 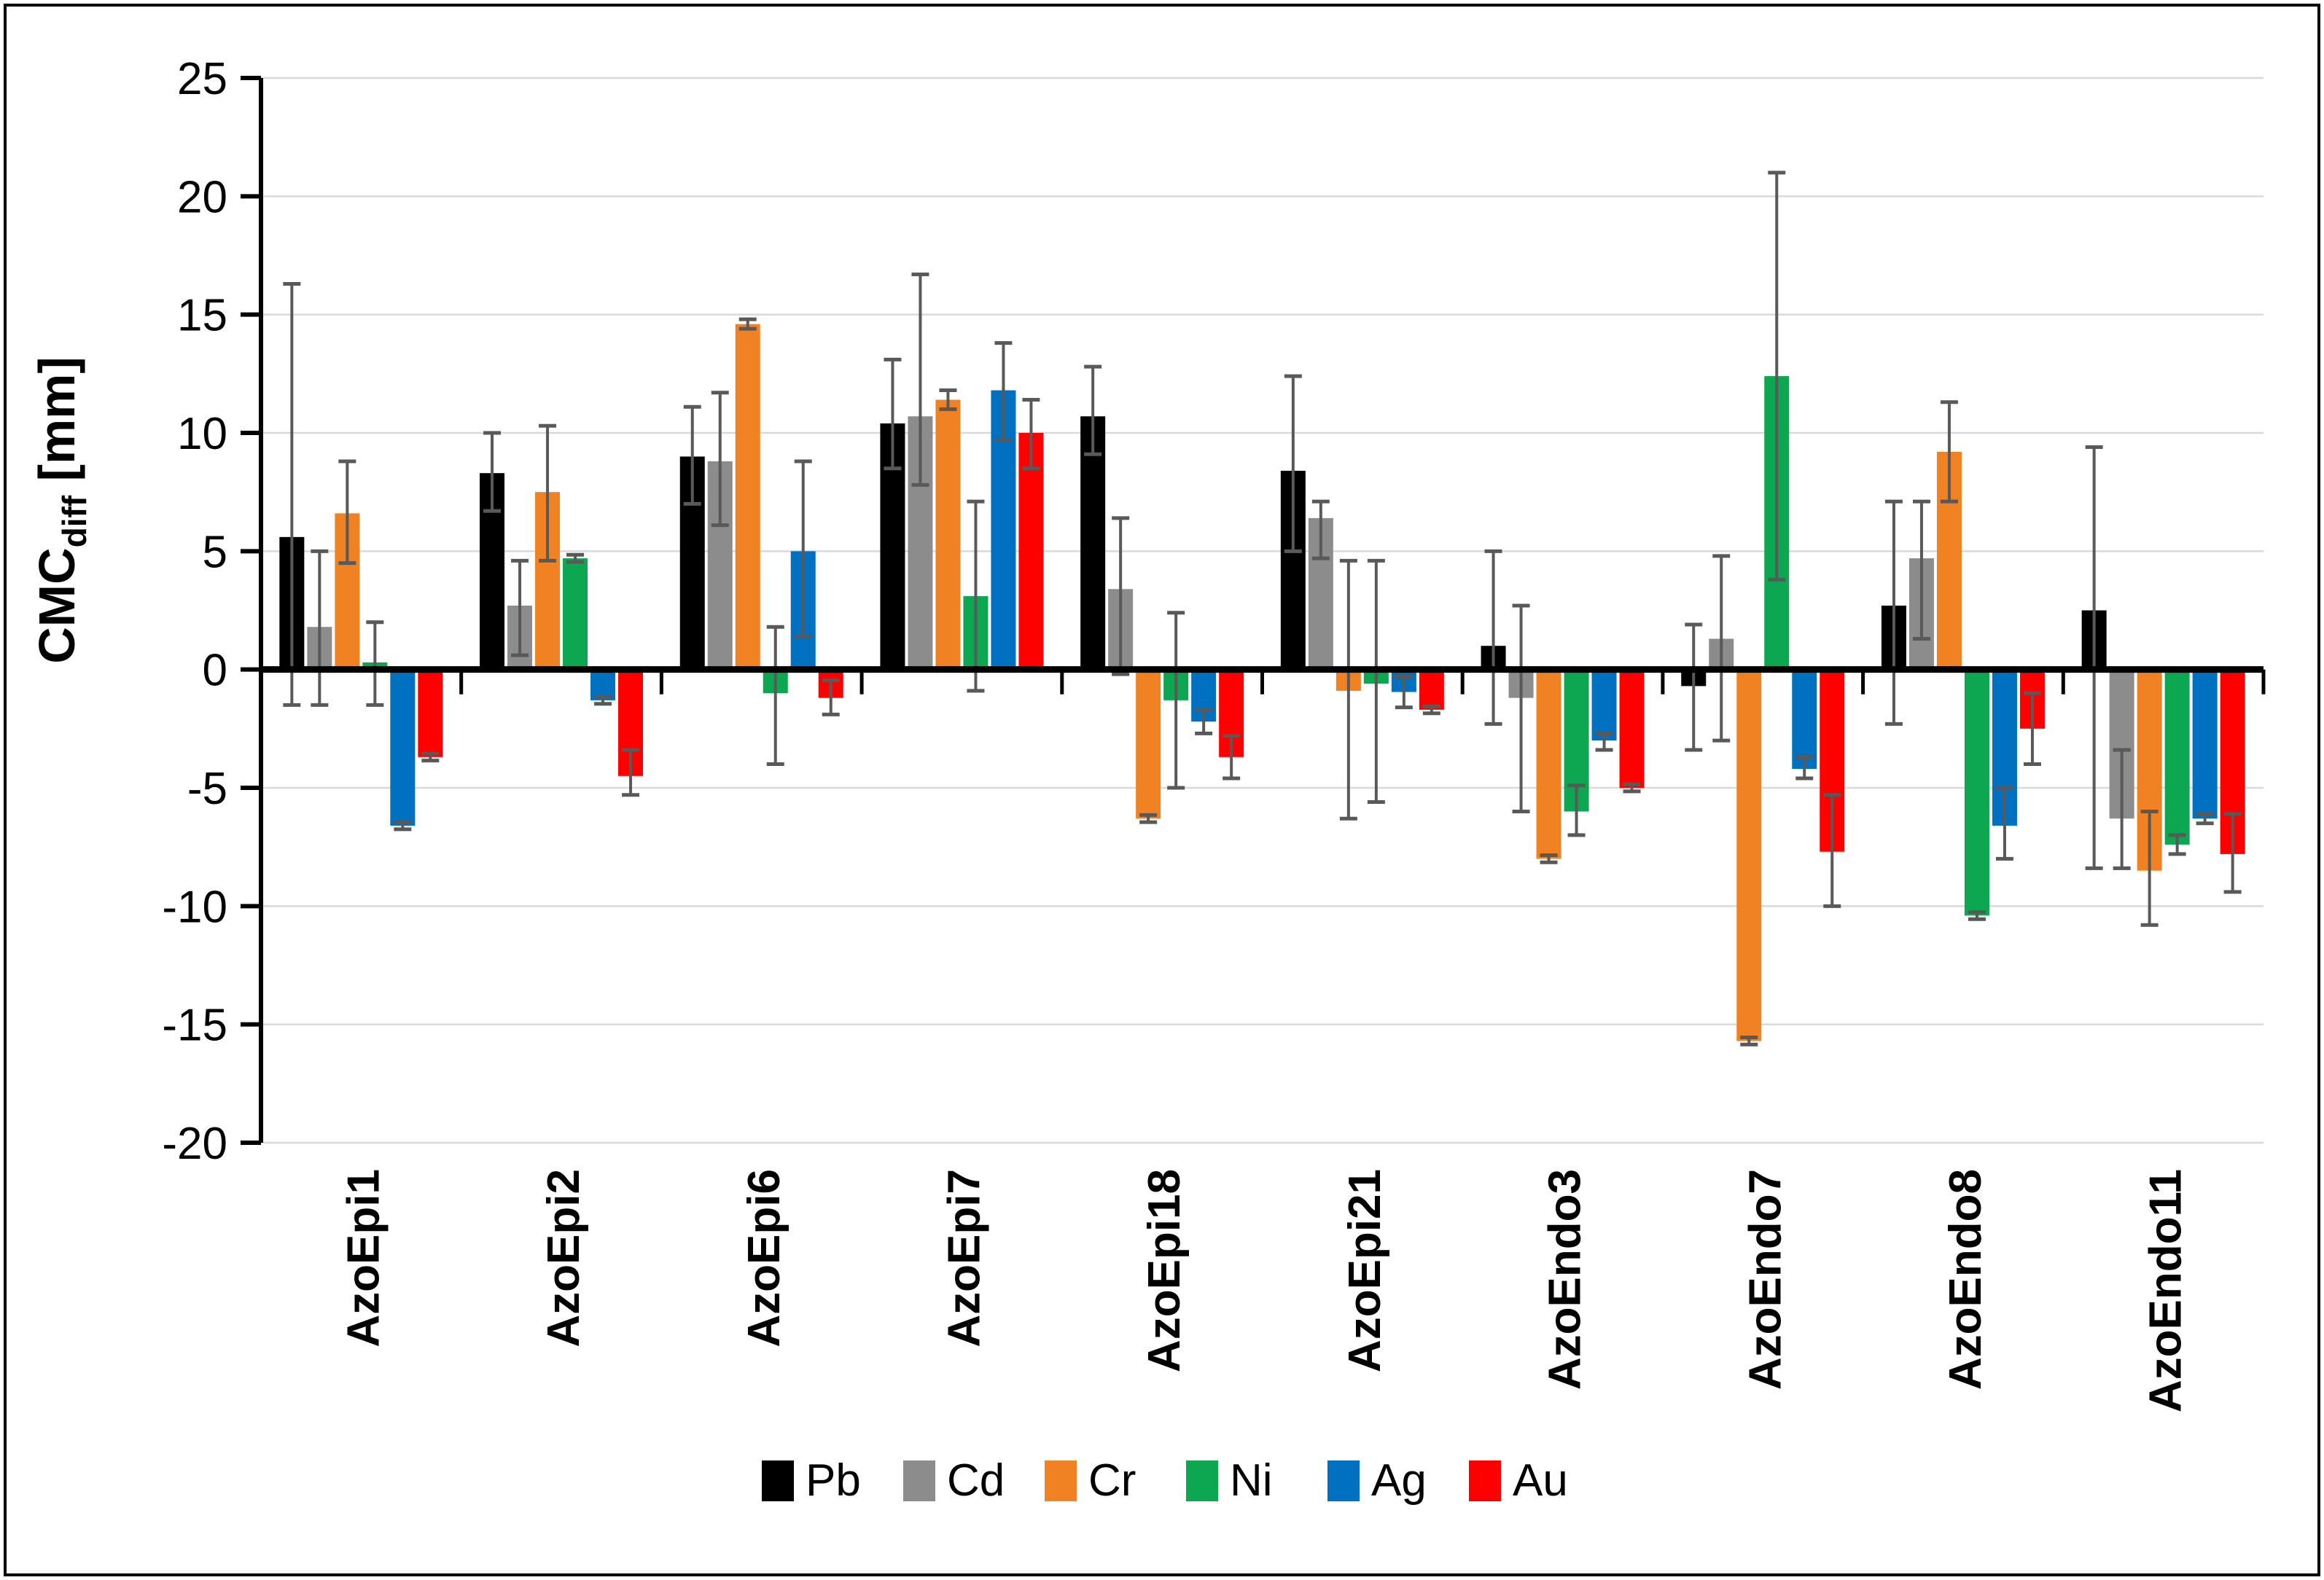 I want to click on bar-pb-azoepi18, so click(x=1093, y=543).